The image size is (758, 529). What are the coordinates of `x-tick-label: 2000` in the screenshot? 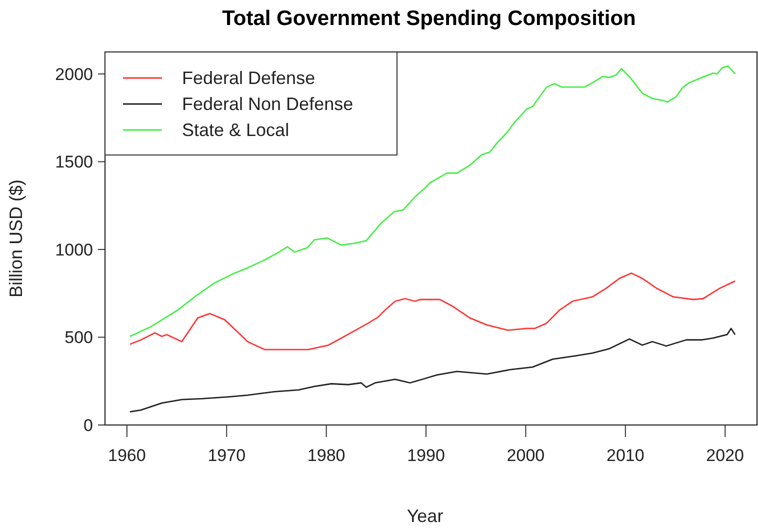 It's located at (525, 455).